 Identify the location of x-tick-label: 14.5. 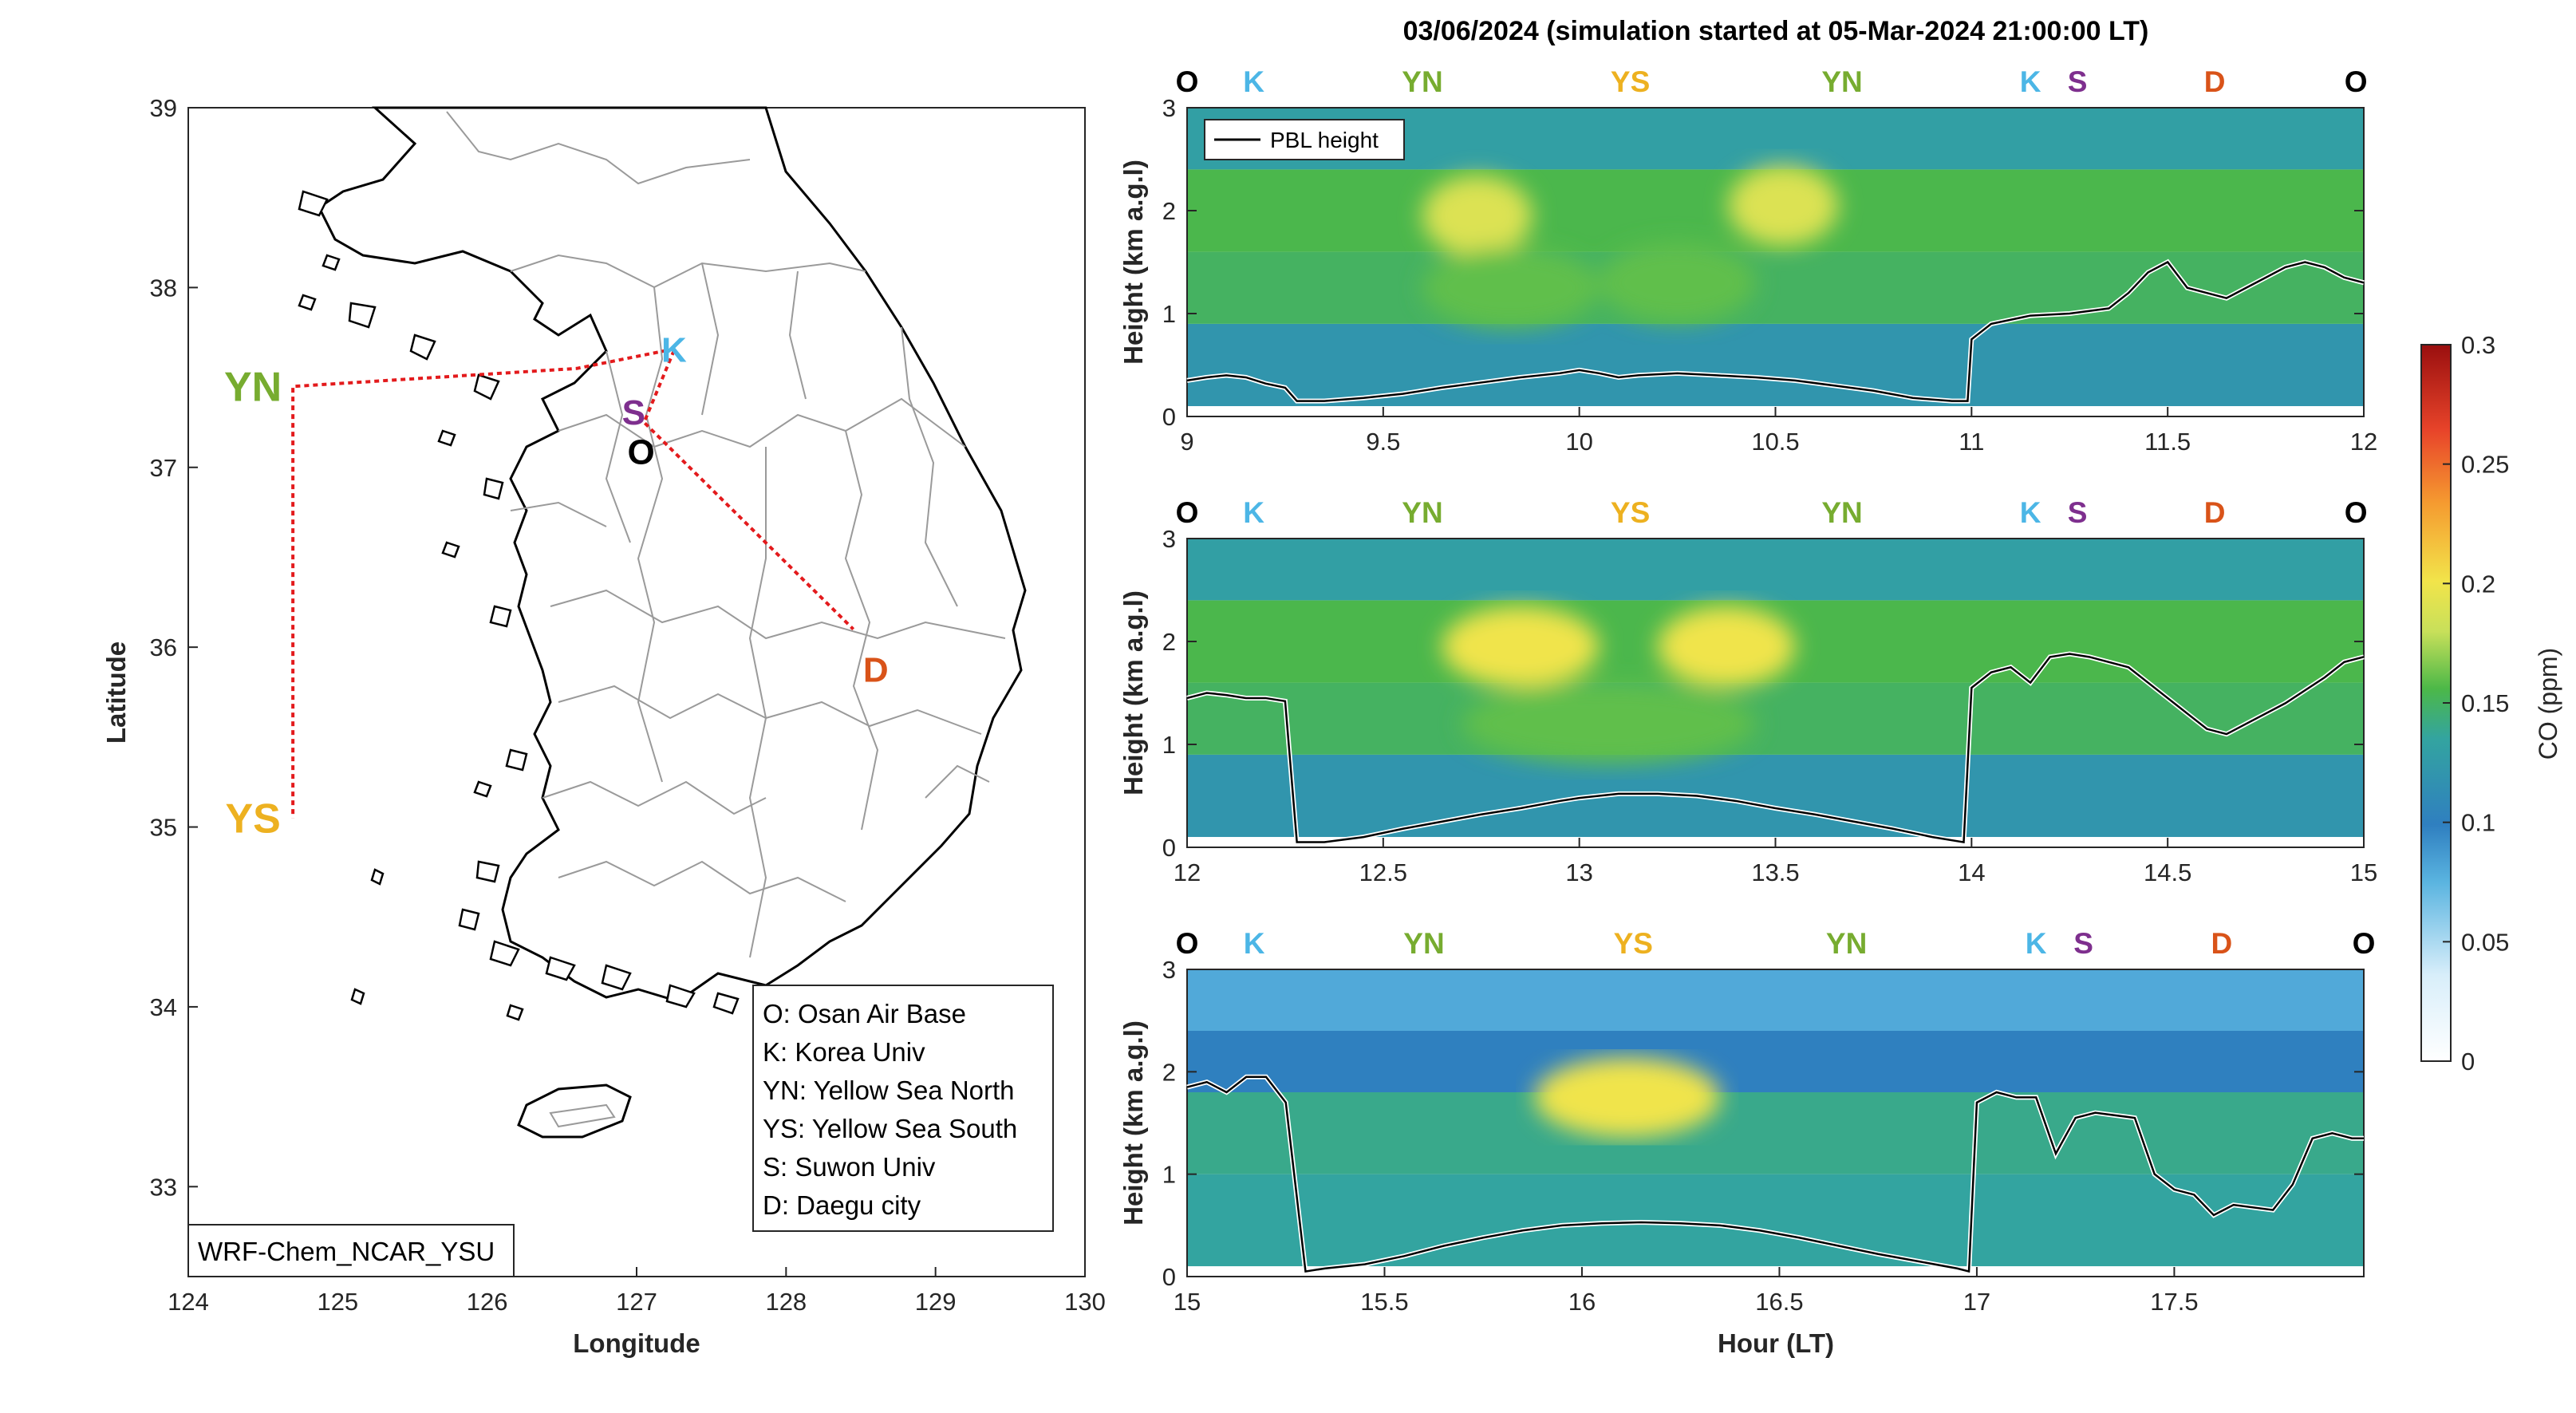
(2167, 872).